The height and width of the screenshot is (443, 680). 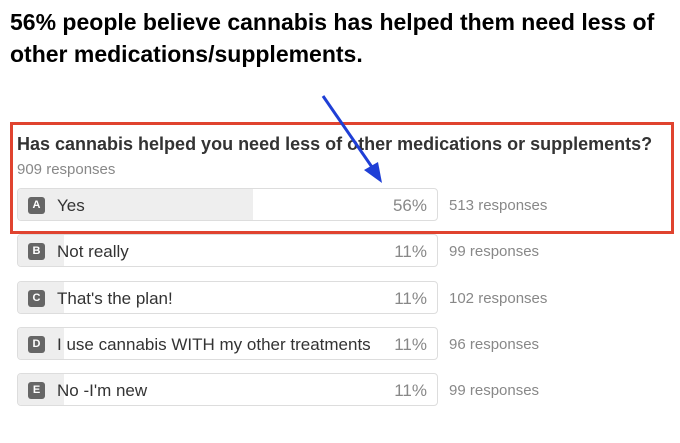 What do you see at coordinates (71, 205) in the screenshot?
I see `option-label: Yes` at bounding box center [71, 205].